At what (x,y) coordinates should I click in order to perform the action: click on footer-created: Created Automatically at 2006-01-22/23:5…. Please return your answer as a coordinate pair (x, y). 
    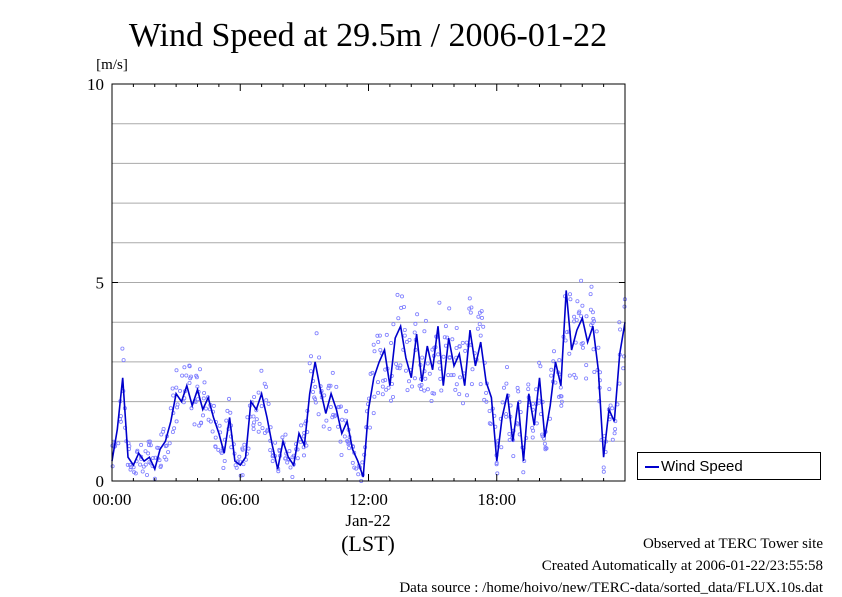
    Looking at the image, I should click on (682, 566).